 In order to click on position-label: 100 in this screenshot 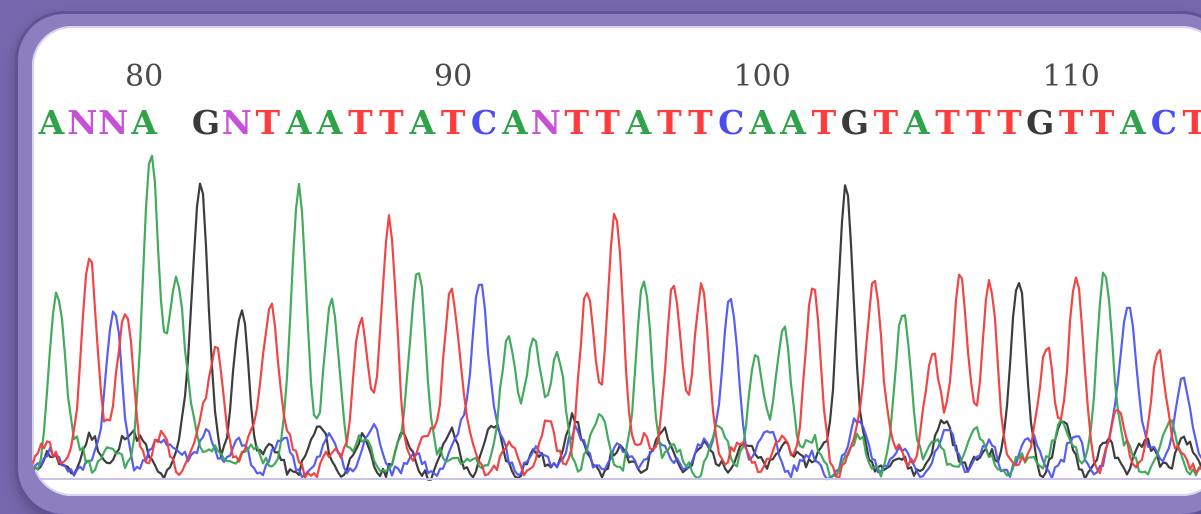, I will do `click(762, 76)`.